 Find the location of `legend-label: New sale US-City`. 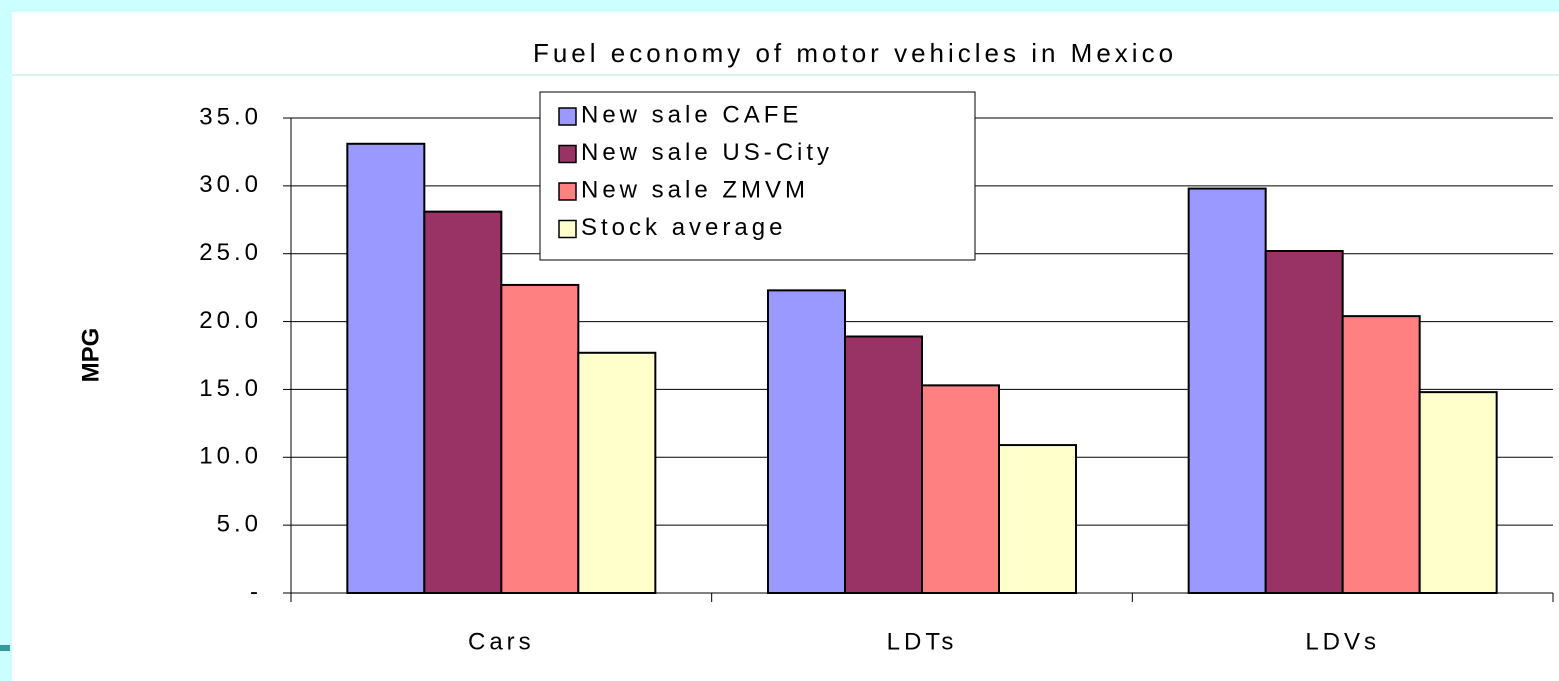

legend-label: New sale US-City is located at coordinates (707, 152).